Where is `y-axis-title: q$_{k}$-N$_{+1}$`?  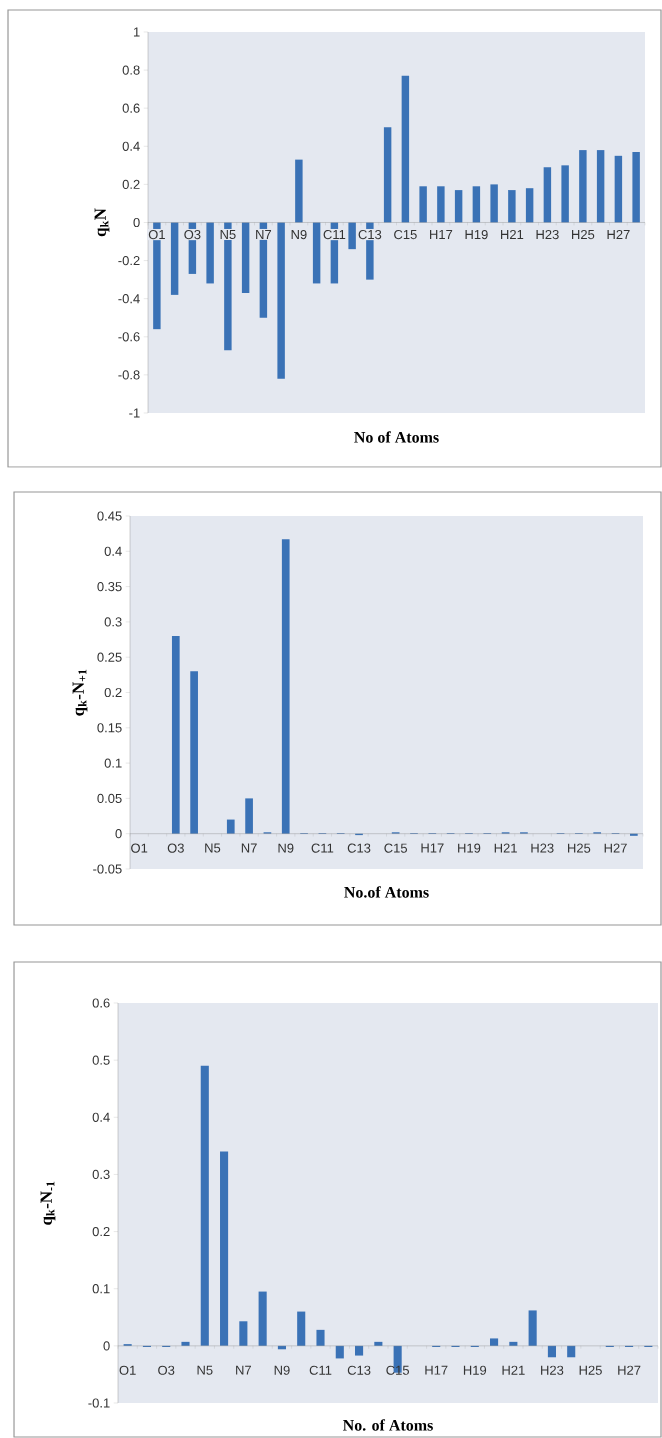 y-axis-title: q$_{k}$-N$_{+1}$ is located at coordinates (80, 692).